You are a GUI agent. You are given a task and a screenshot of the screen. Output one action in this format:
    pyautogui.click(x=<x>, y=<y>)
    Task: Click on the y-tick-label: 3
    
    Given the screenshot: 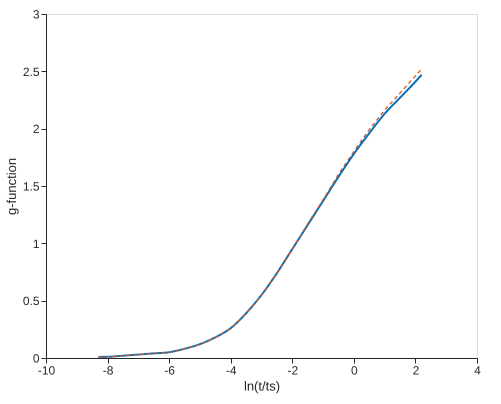 What is the action you would take?
    pyautogui.click(x=36, y=15)
    